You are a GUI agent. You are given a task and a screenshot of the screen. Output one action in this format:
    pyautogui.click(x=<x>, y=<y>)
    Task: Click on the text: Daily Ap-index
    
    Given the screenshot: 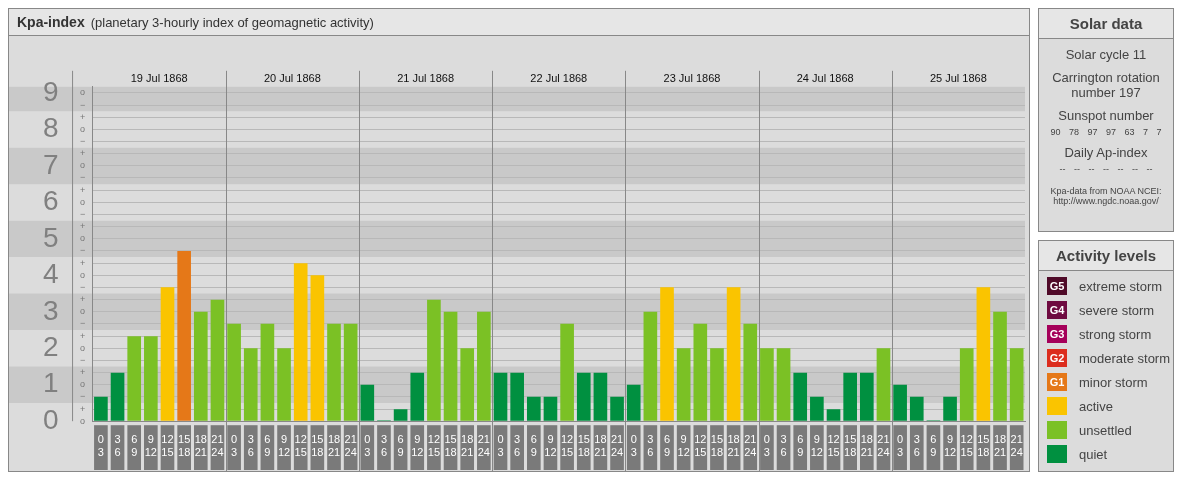 What is the action you would take?
    pyautogui.click(x=1106, y=152)
    